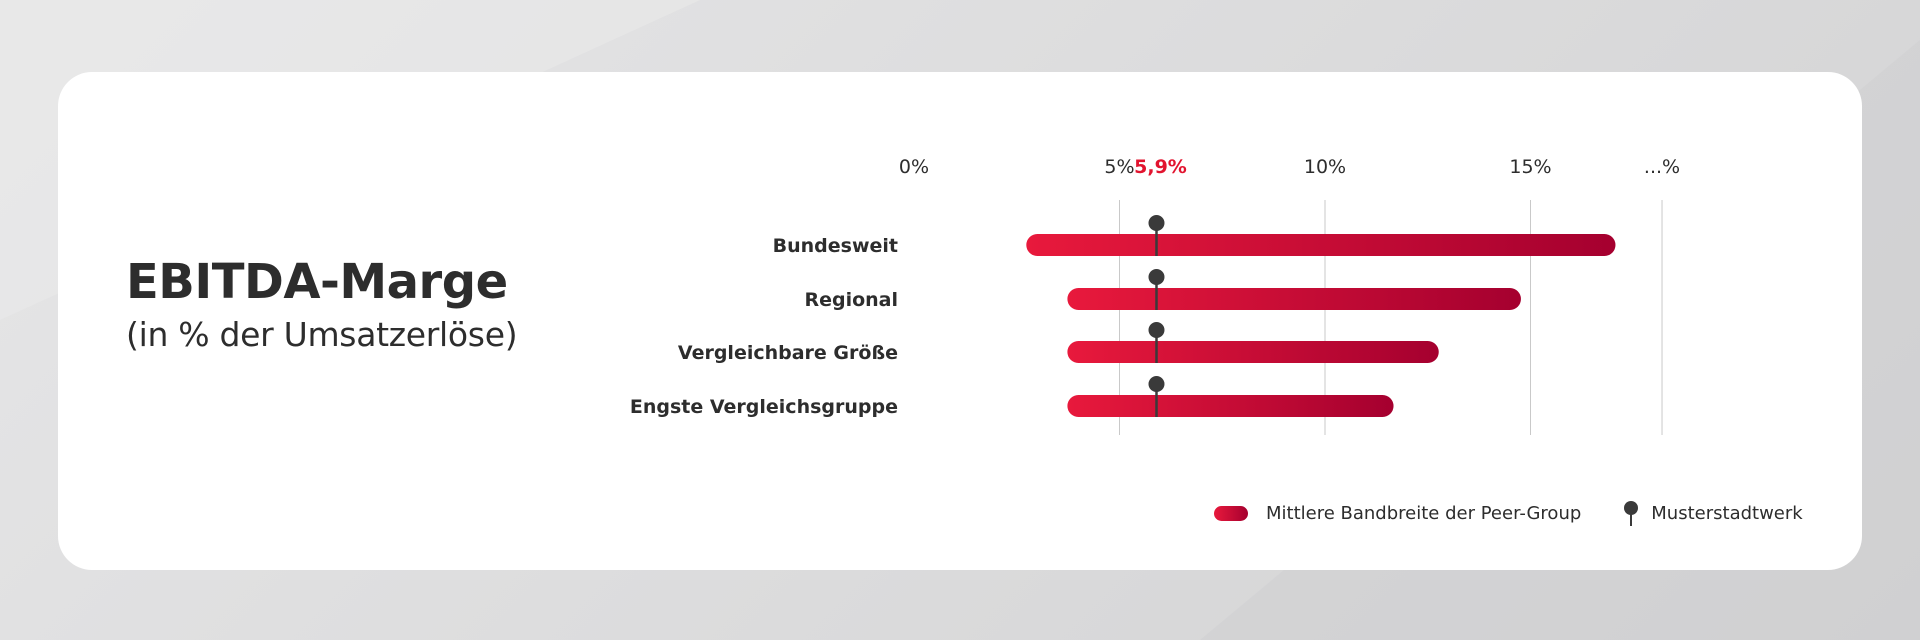 This screenshot has height=640, width=1920. Describe the element at coordinates (1662, 167) in the screenshot. I see `x-tick-label: ...%` at that location.